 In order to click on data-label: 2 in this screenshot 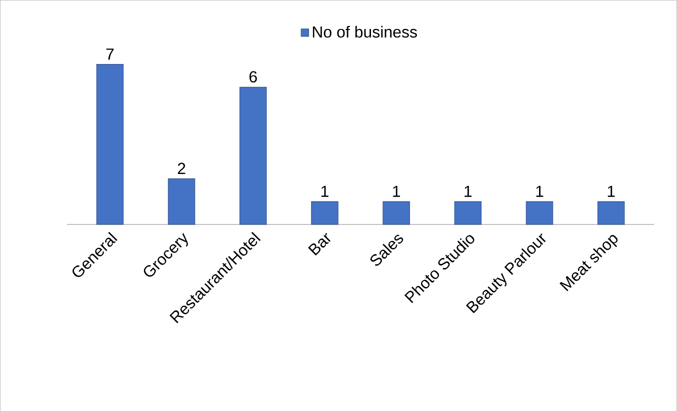, I will do `click(182, 168)`.